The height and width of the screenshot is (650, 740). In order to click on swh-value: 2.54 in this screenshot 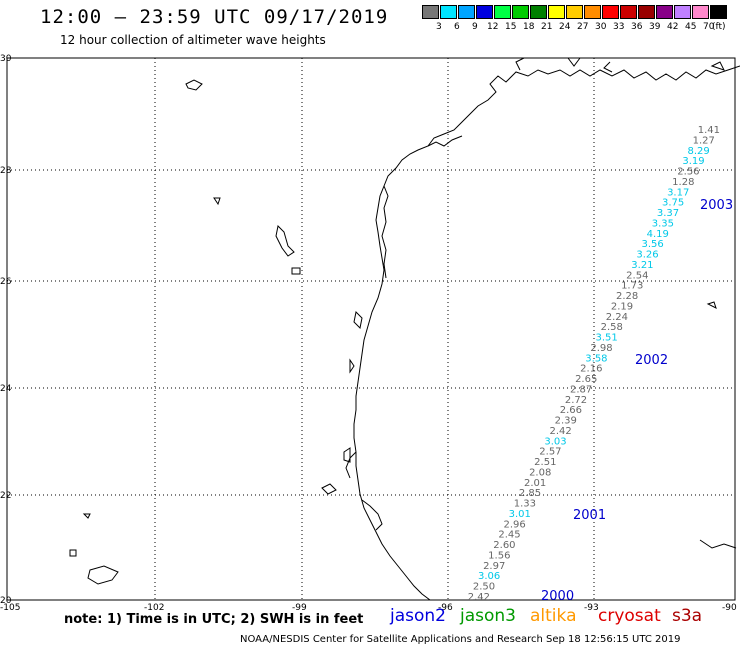, I will do `click(637, 275)`.